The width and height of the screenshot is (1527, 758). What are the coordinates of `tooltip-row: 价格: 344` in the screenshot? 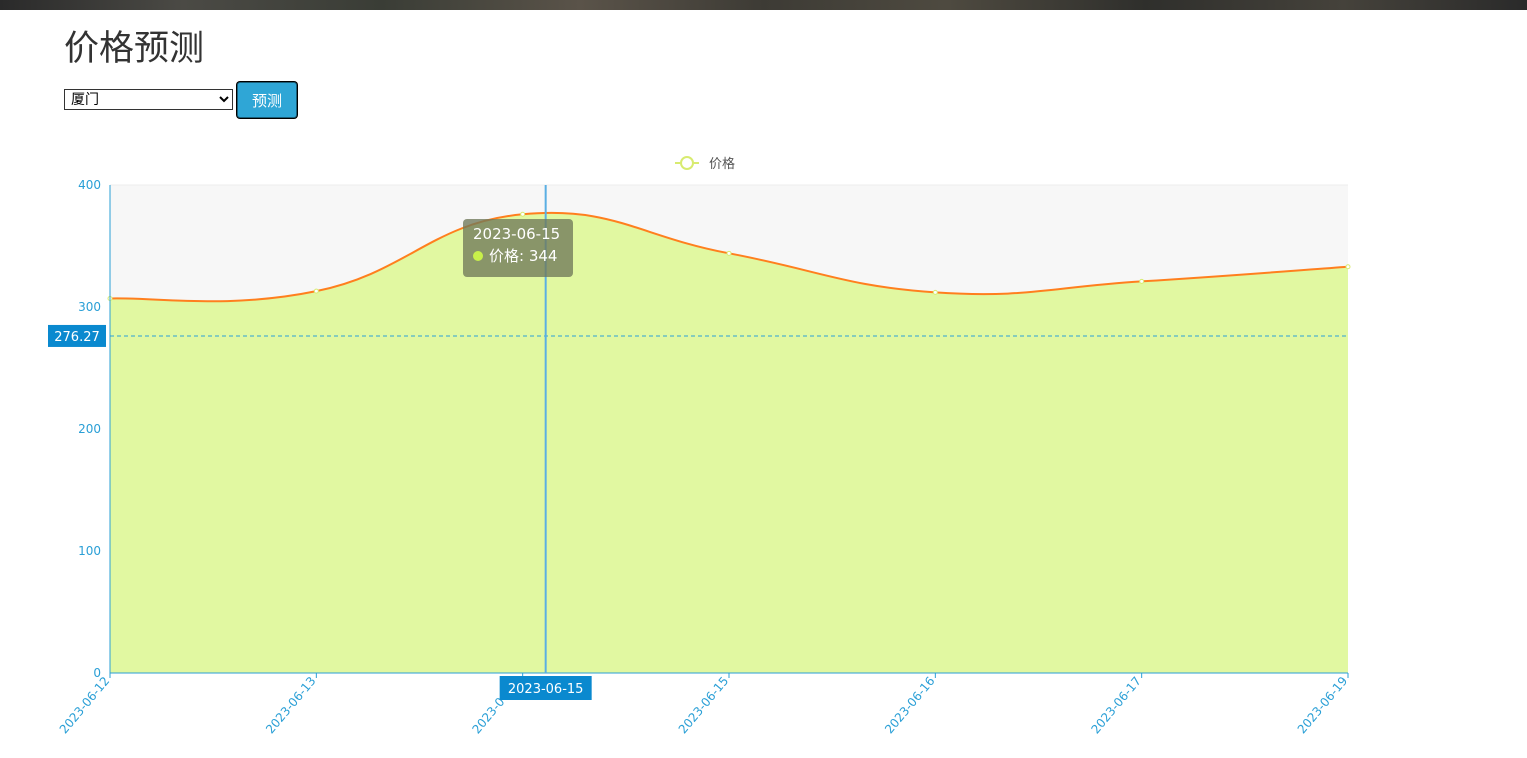 It's located at (518, 255).